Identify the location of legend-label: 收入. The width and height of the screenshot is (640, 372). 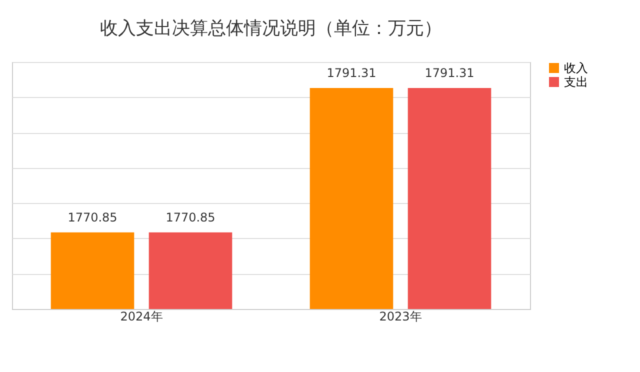
(576, 68).